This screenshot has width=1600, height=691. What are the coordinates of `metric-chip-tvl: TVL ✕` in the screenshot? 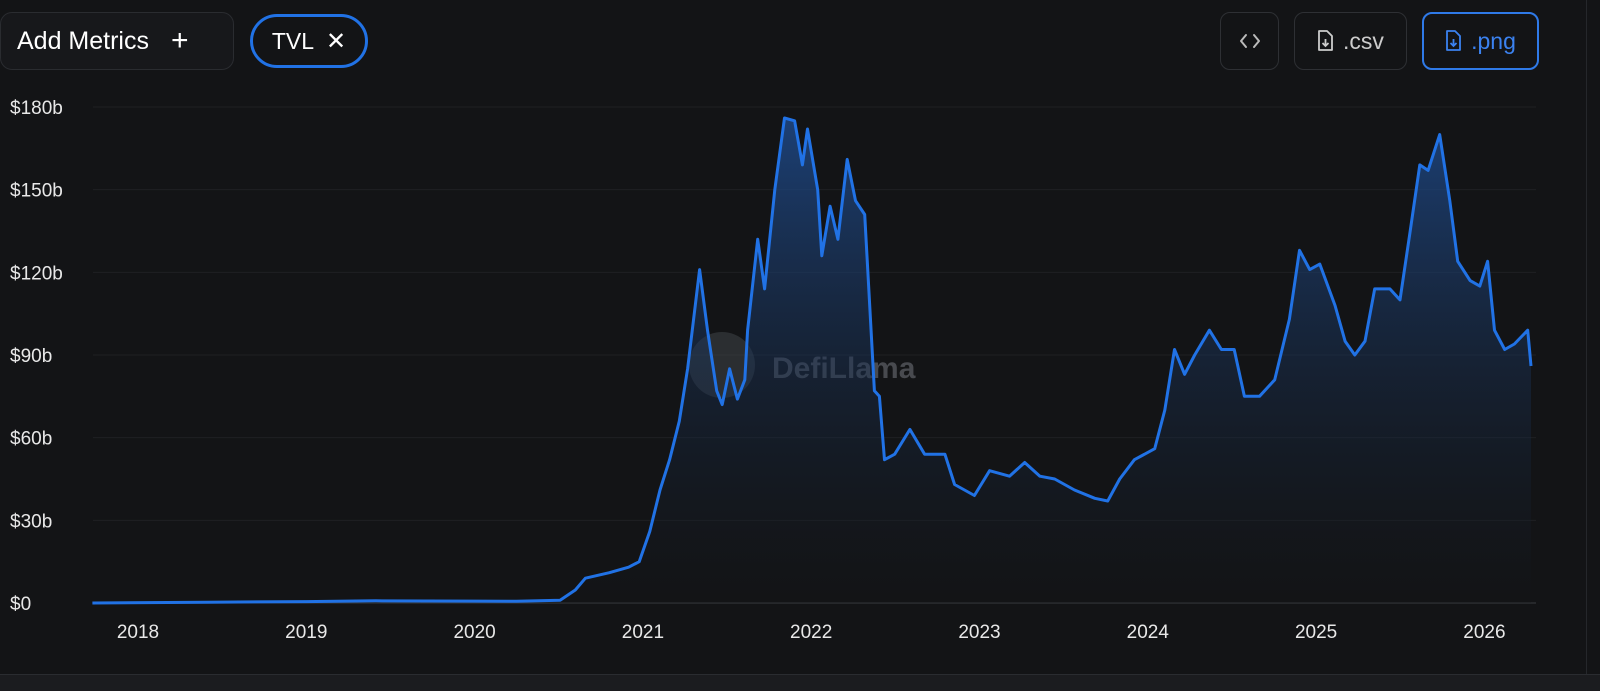 It's located at (309, 41).